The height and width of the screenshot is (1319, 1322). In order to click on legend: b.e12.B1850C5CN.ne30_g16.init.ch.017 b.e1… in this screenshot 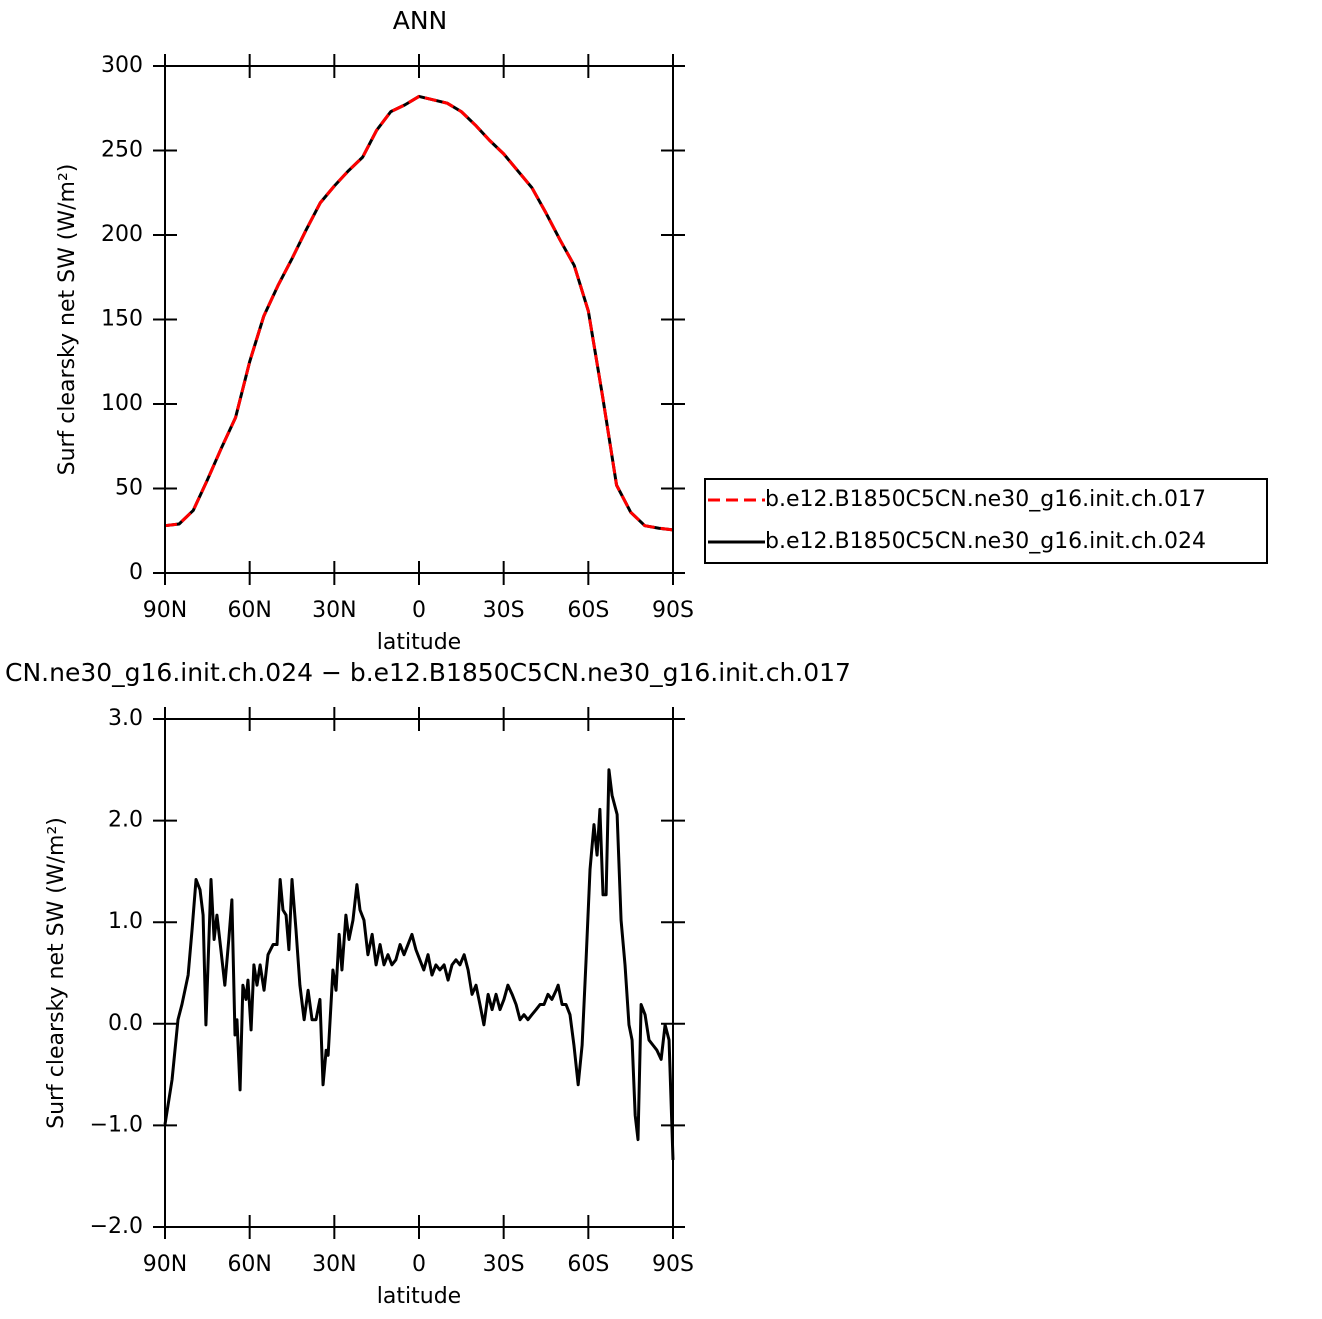, I will do `click(986, 521)`.